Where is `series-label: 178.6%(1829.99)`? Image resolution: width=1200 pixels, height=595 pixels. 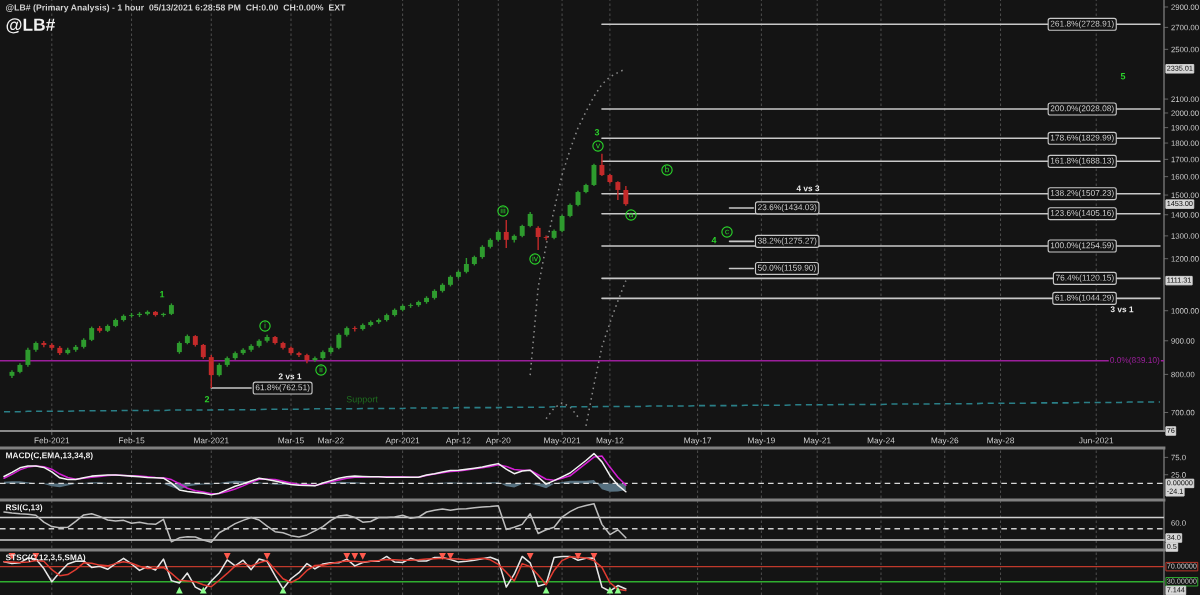
series-label: 178.6%(1829.99) is located at coordinates (1082, 138).